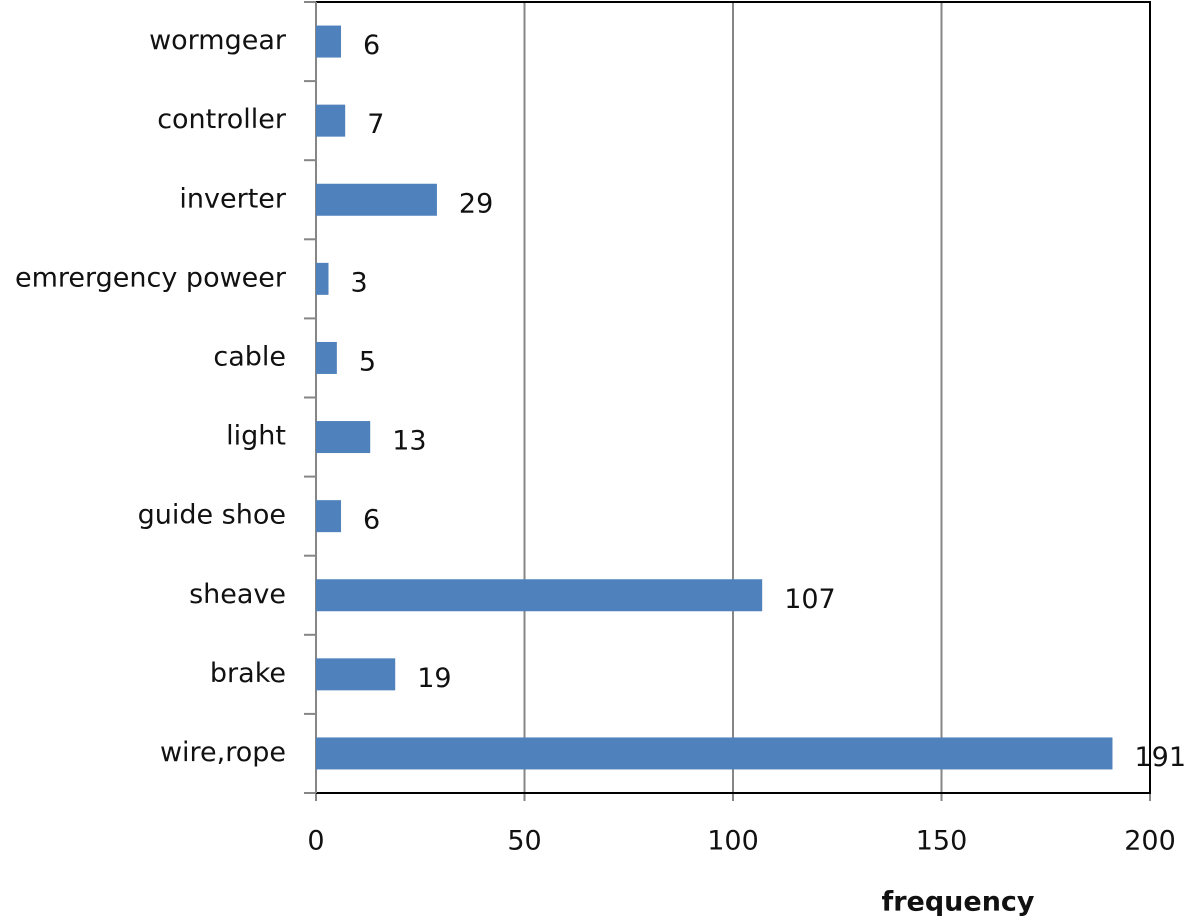 The width and height of the screenshot is (1194, 921). What do you see at coordinates (367, 361) in the screenshot?
I see `data-label: 5` at bounding box center [367, 361].